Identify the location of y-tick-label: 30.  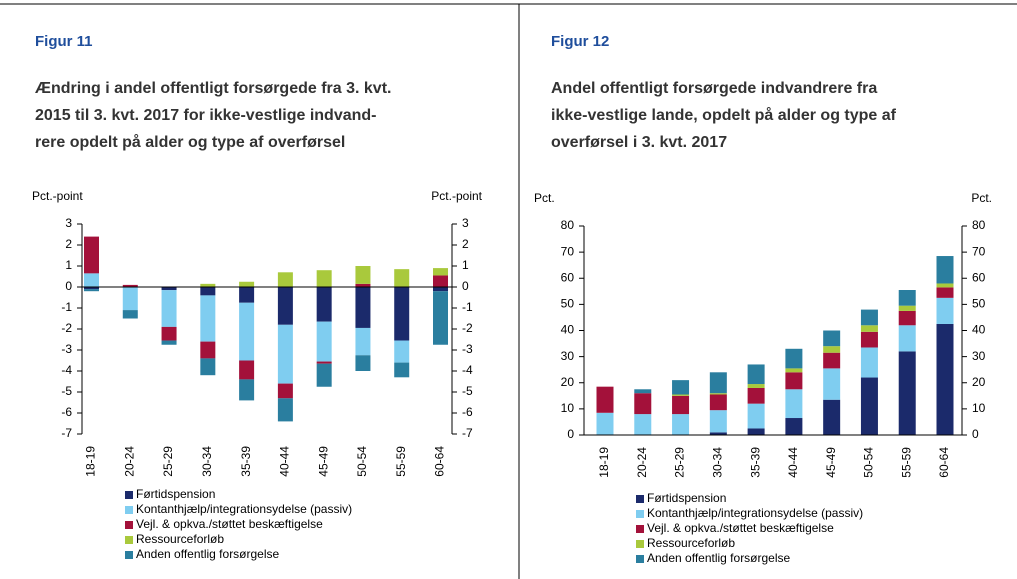
(568, 356).